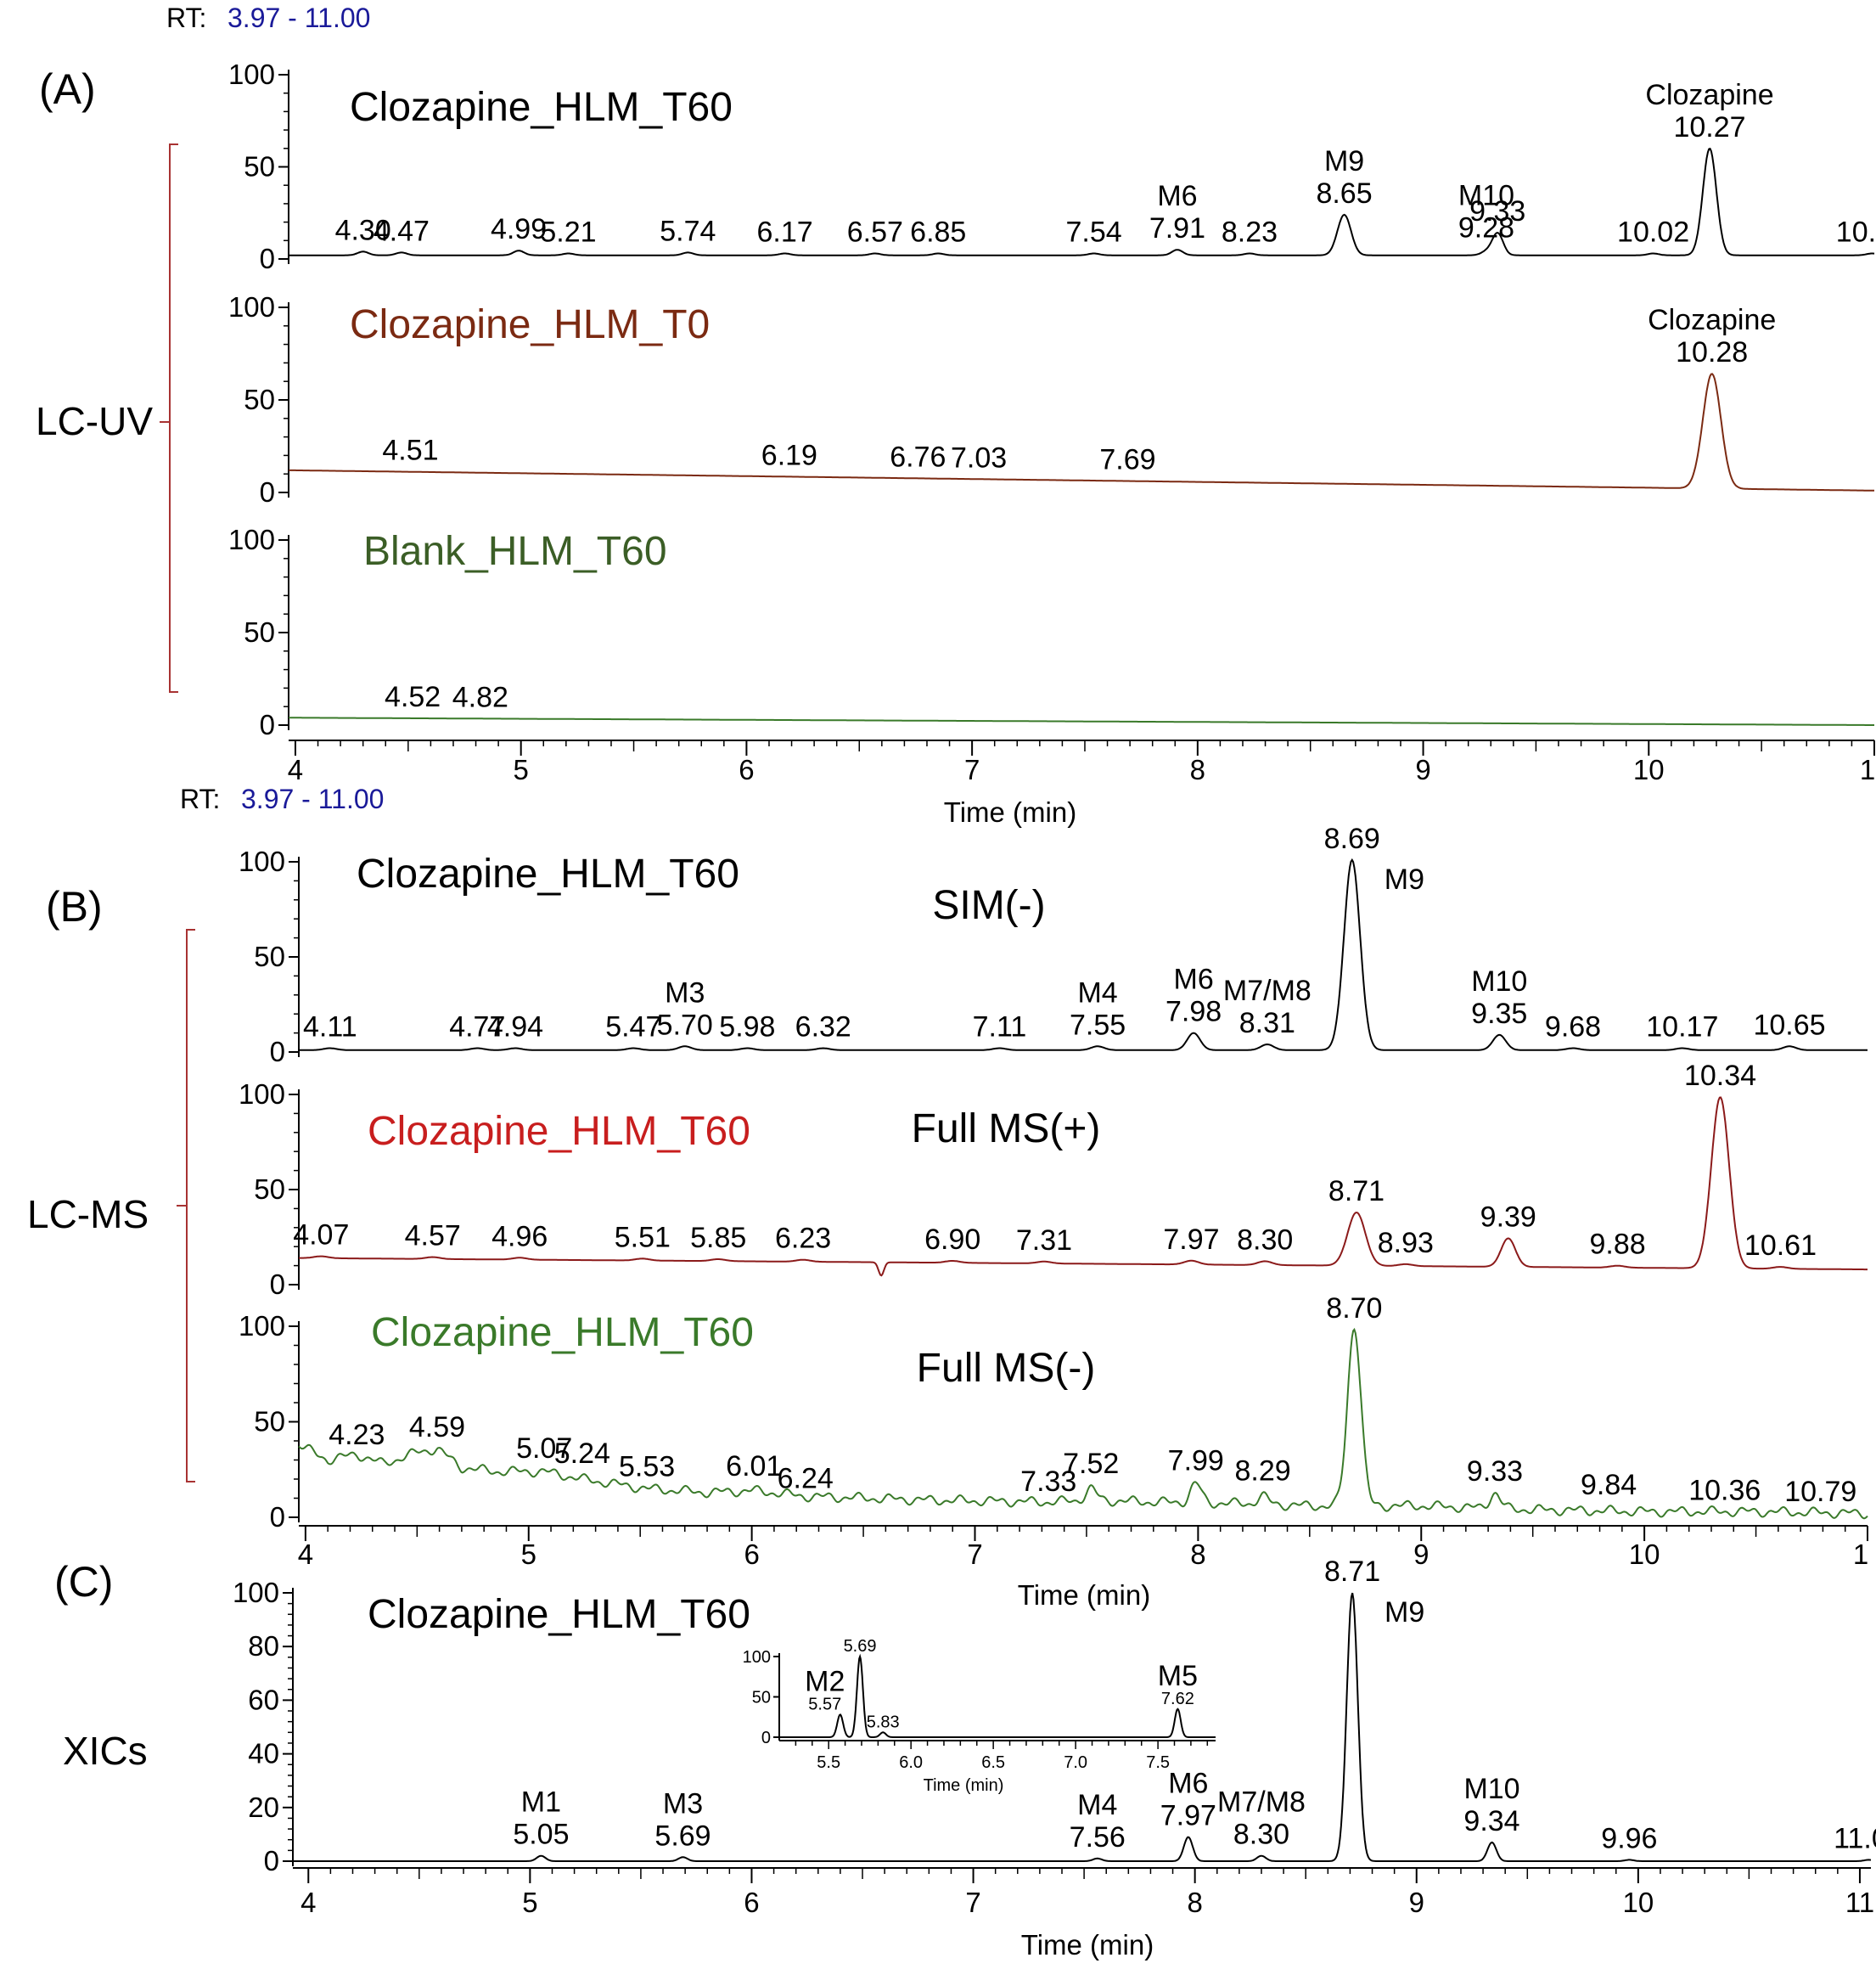  Describe the element at coordinates (1653, 232) in the screenshot. I see `peak-rt-label: 10.02` at that location.